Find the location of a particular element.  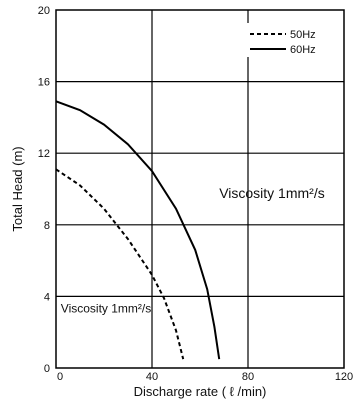

x-tick-80: 80 is located at coordinates (248, 377).